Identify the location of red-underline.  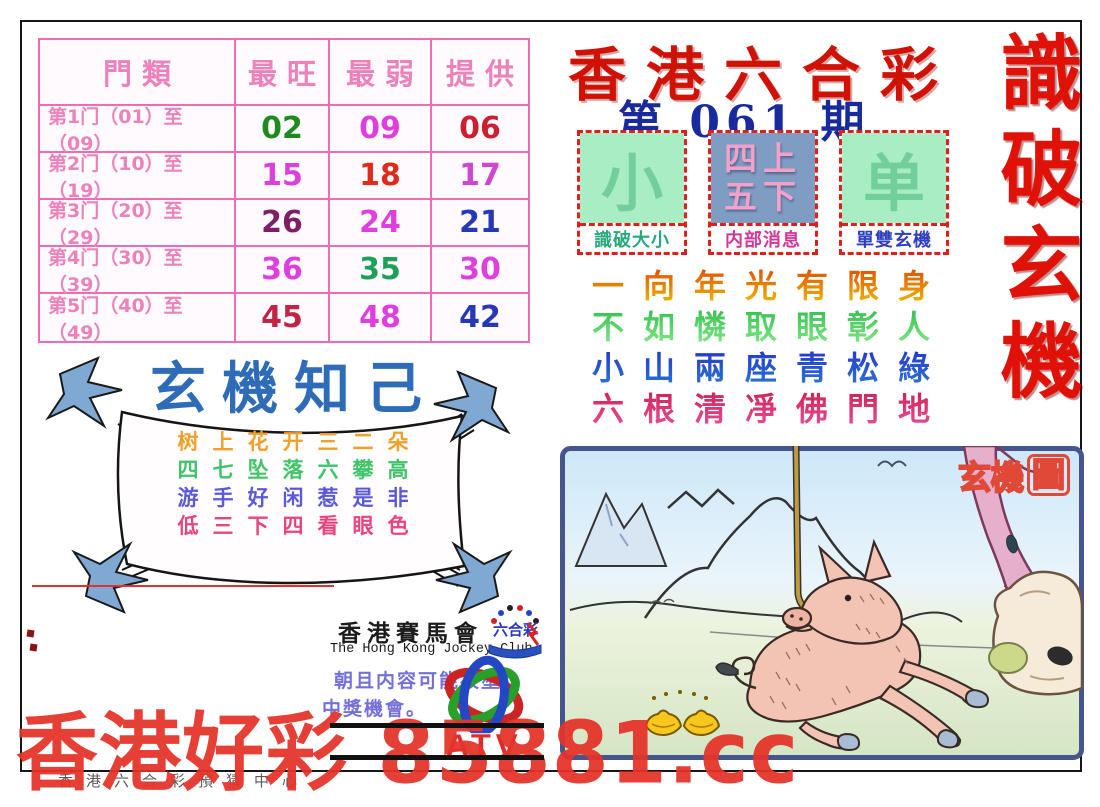
(183, 586).